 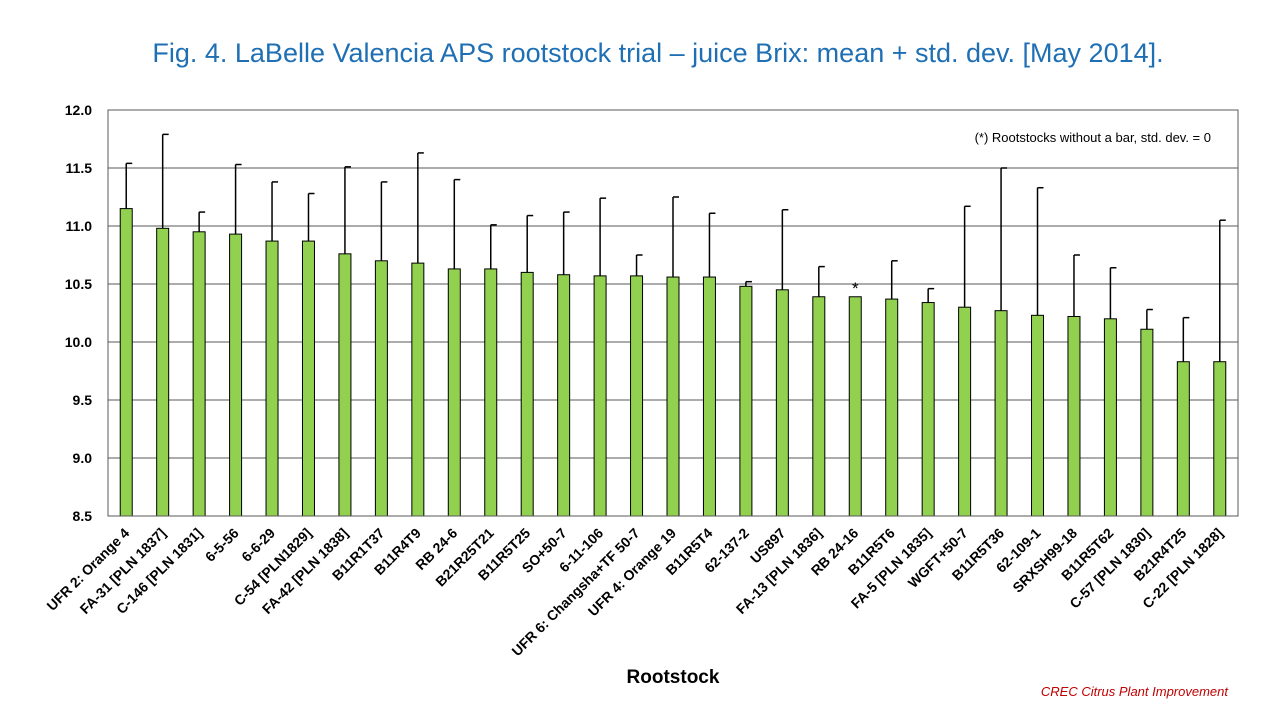 What do you see at coordinates (78, 342) in the screenshot?
I see `y-tick-label: 10.0` at bounding box center [78, 342].